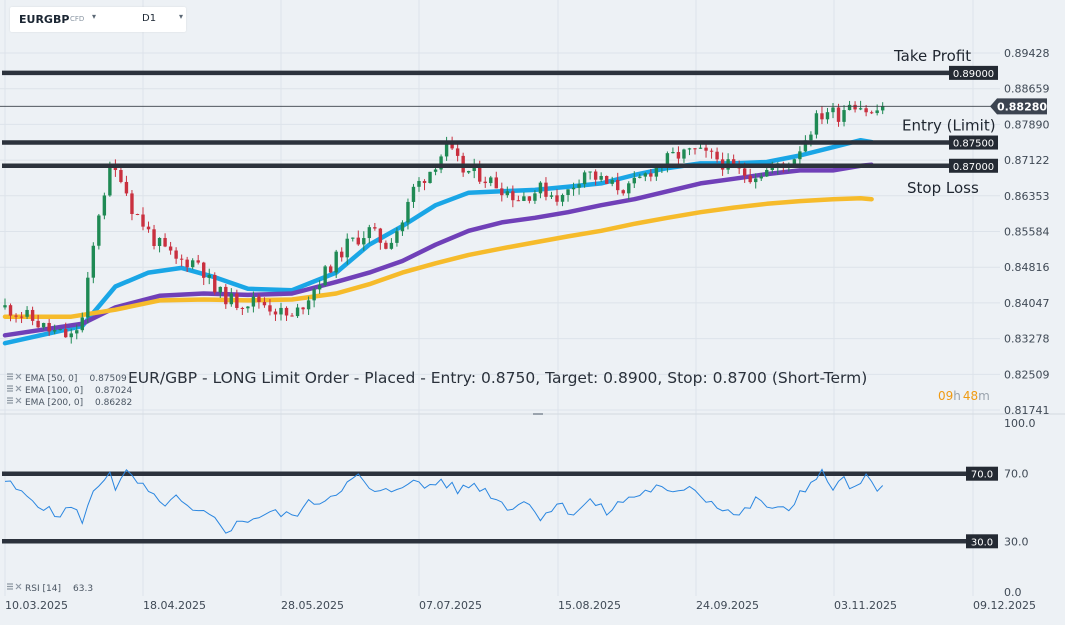  Describe the element at coordinates (1027, 339) in the screenshot. I see `price-tick: 0.83278` at that location.